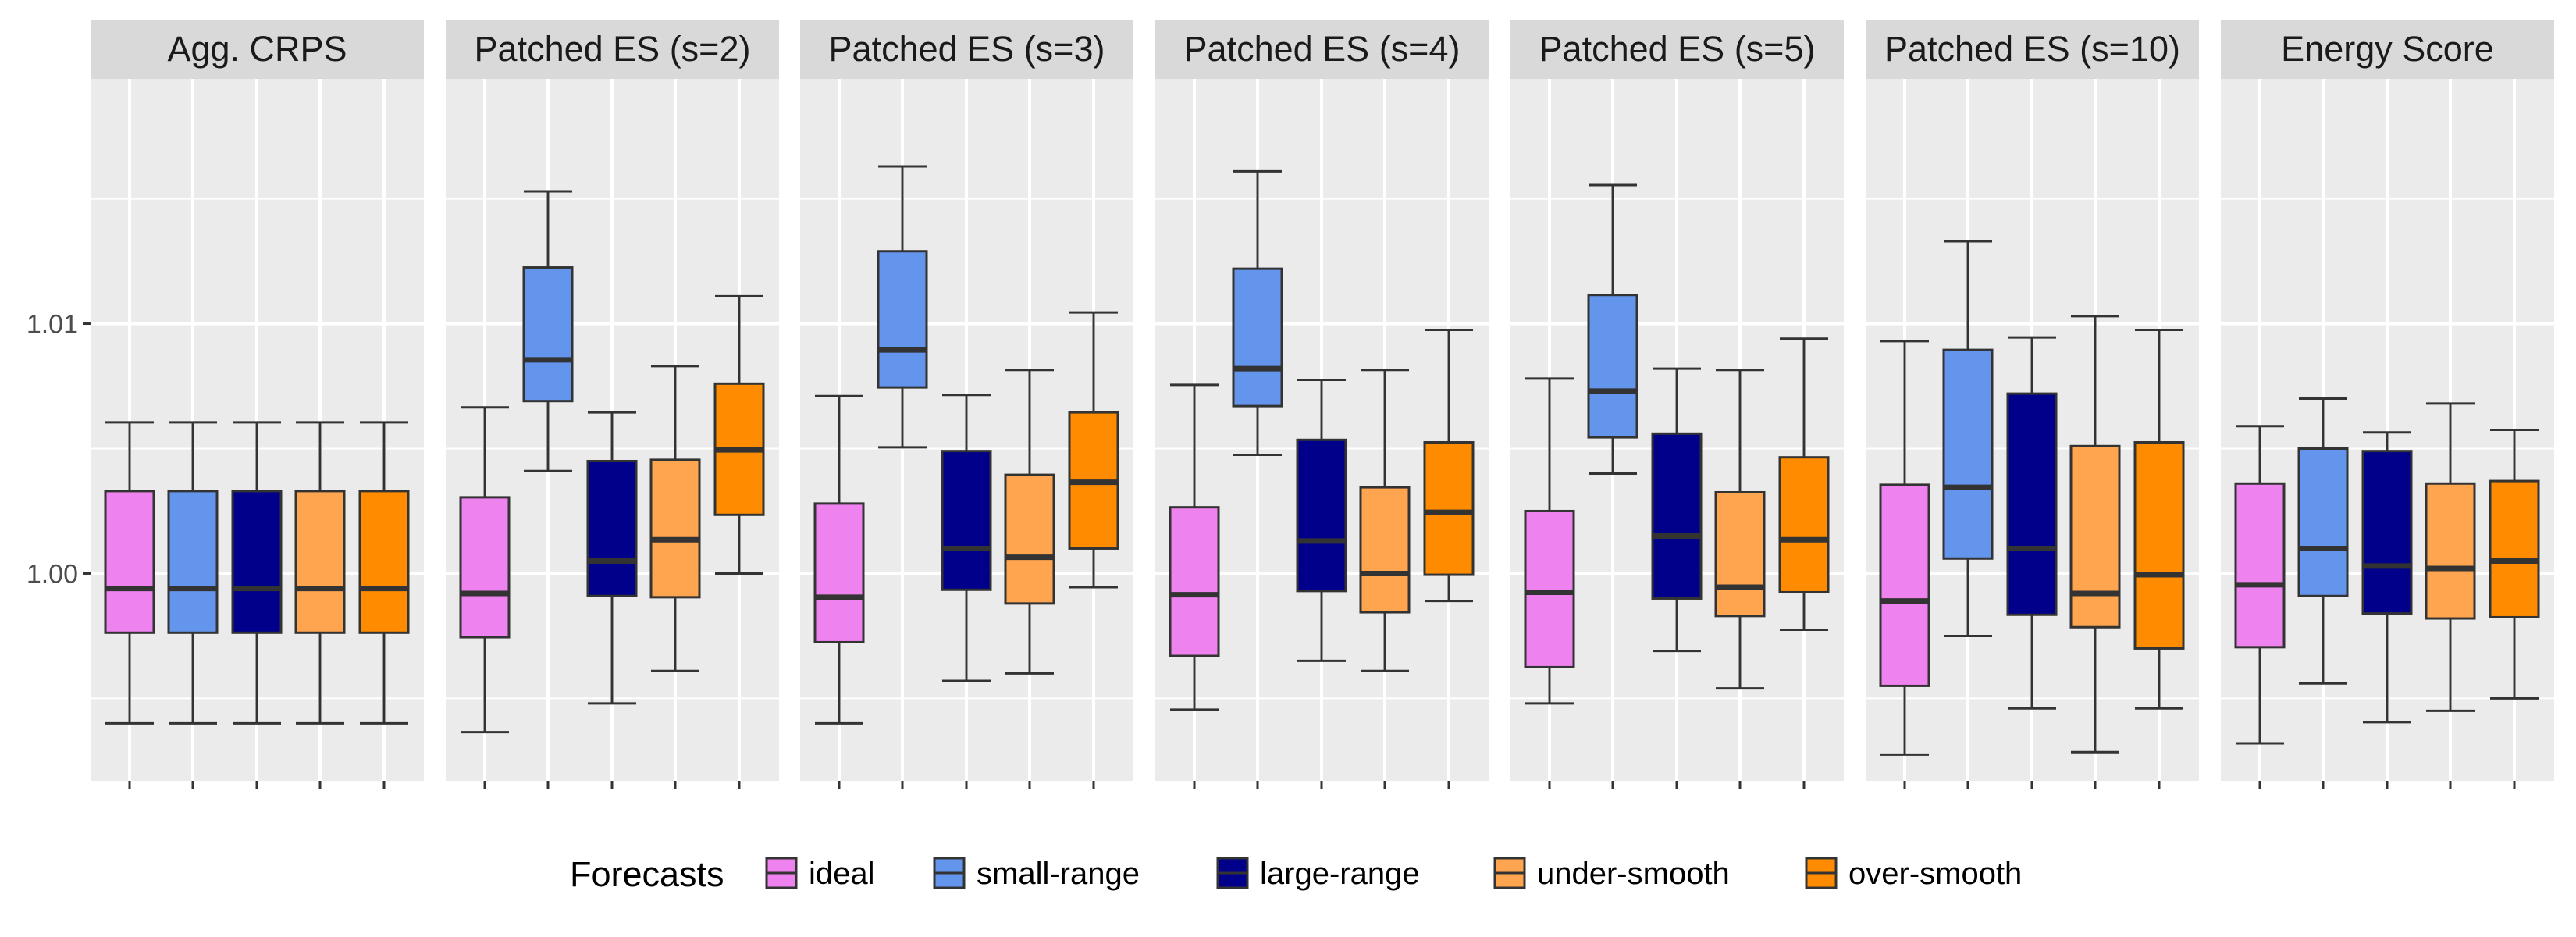 The image size is (2576, 937). Describe the element at coordinates (2032, 49) in the screenshot. I see `strip-label: Patched ES (s=10)` at that location.